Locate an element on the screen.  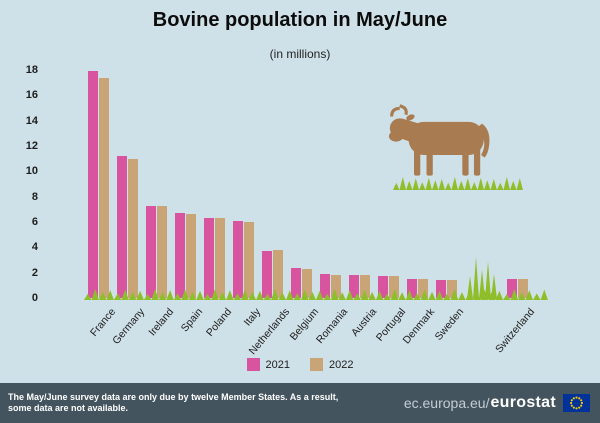
footer-site: ec.europa.eu/ eurostat is located at coordinates (497, 403).